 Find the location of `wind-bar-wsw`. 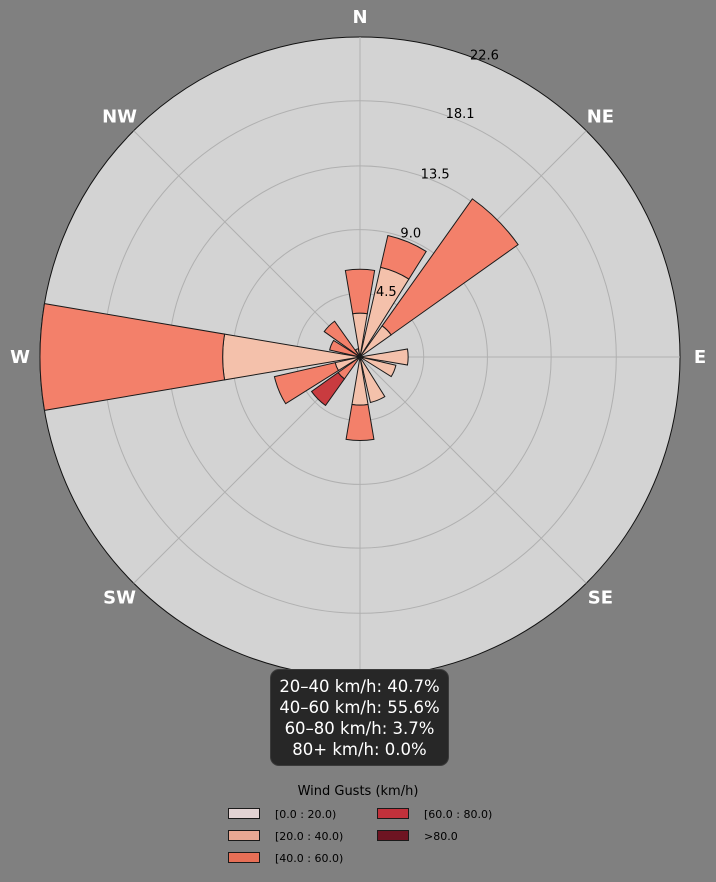

wind-bar-wsw is located at coordinates (306, 383).